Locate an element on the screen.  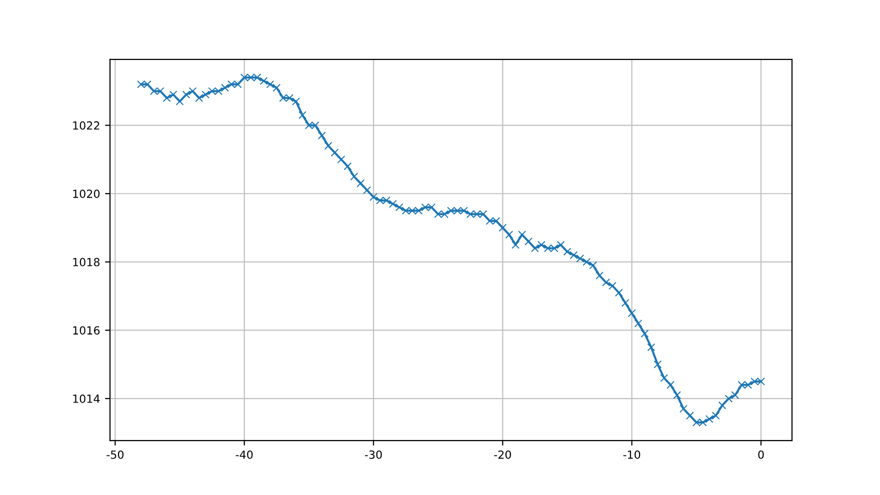
x-tick-label: -30 is located at coordinates (373, 454).